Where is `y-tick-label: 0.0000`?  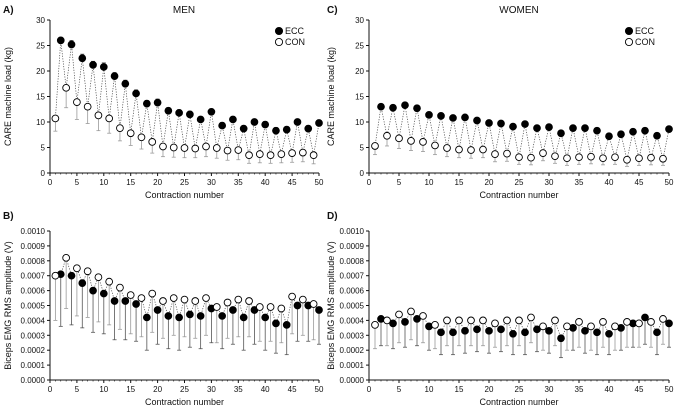 y-tick-label: 0.0000 is located at coordinates (33, 380).